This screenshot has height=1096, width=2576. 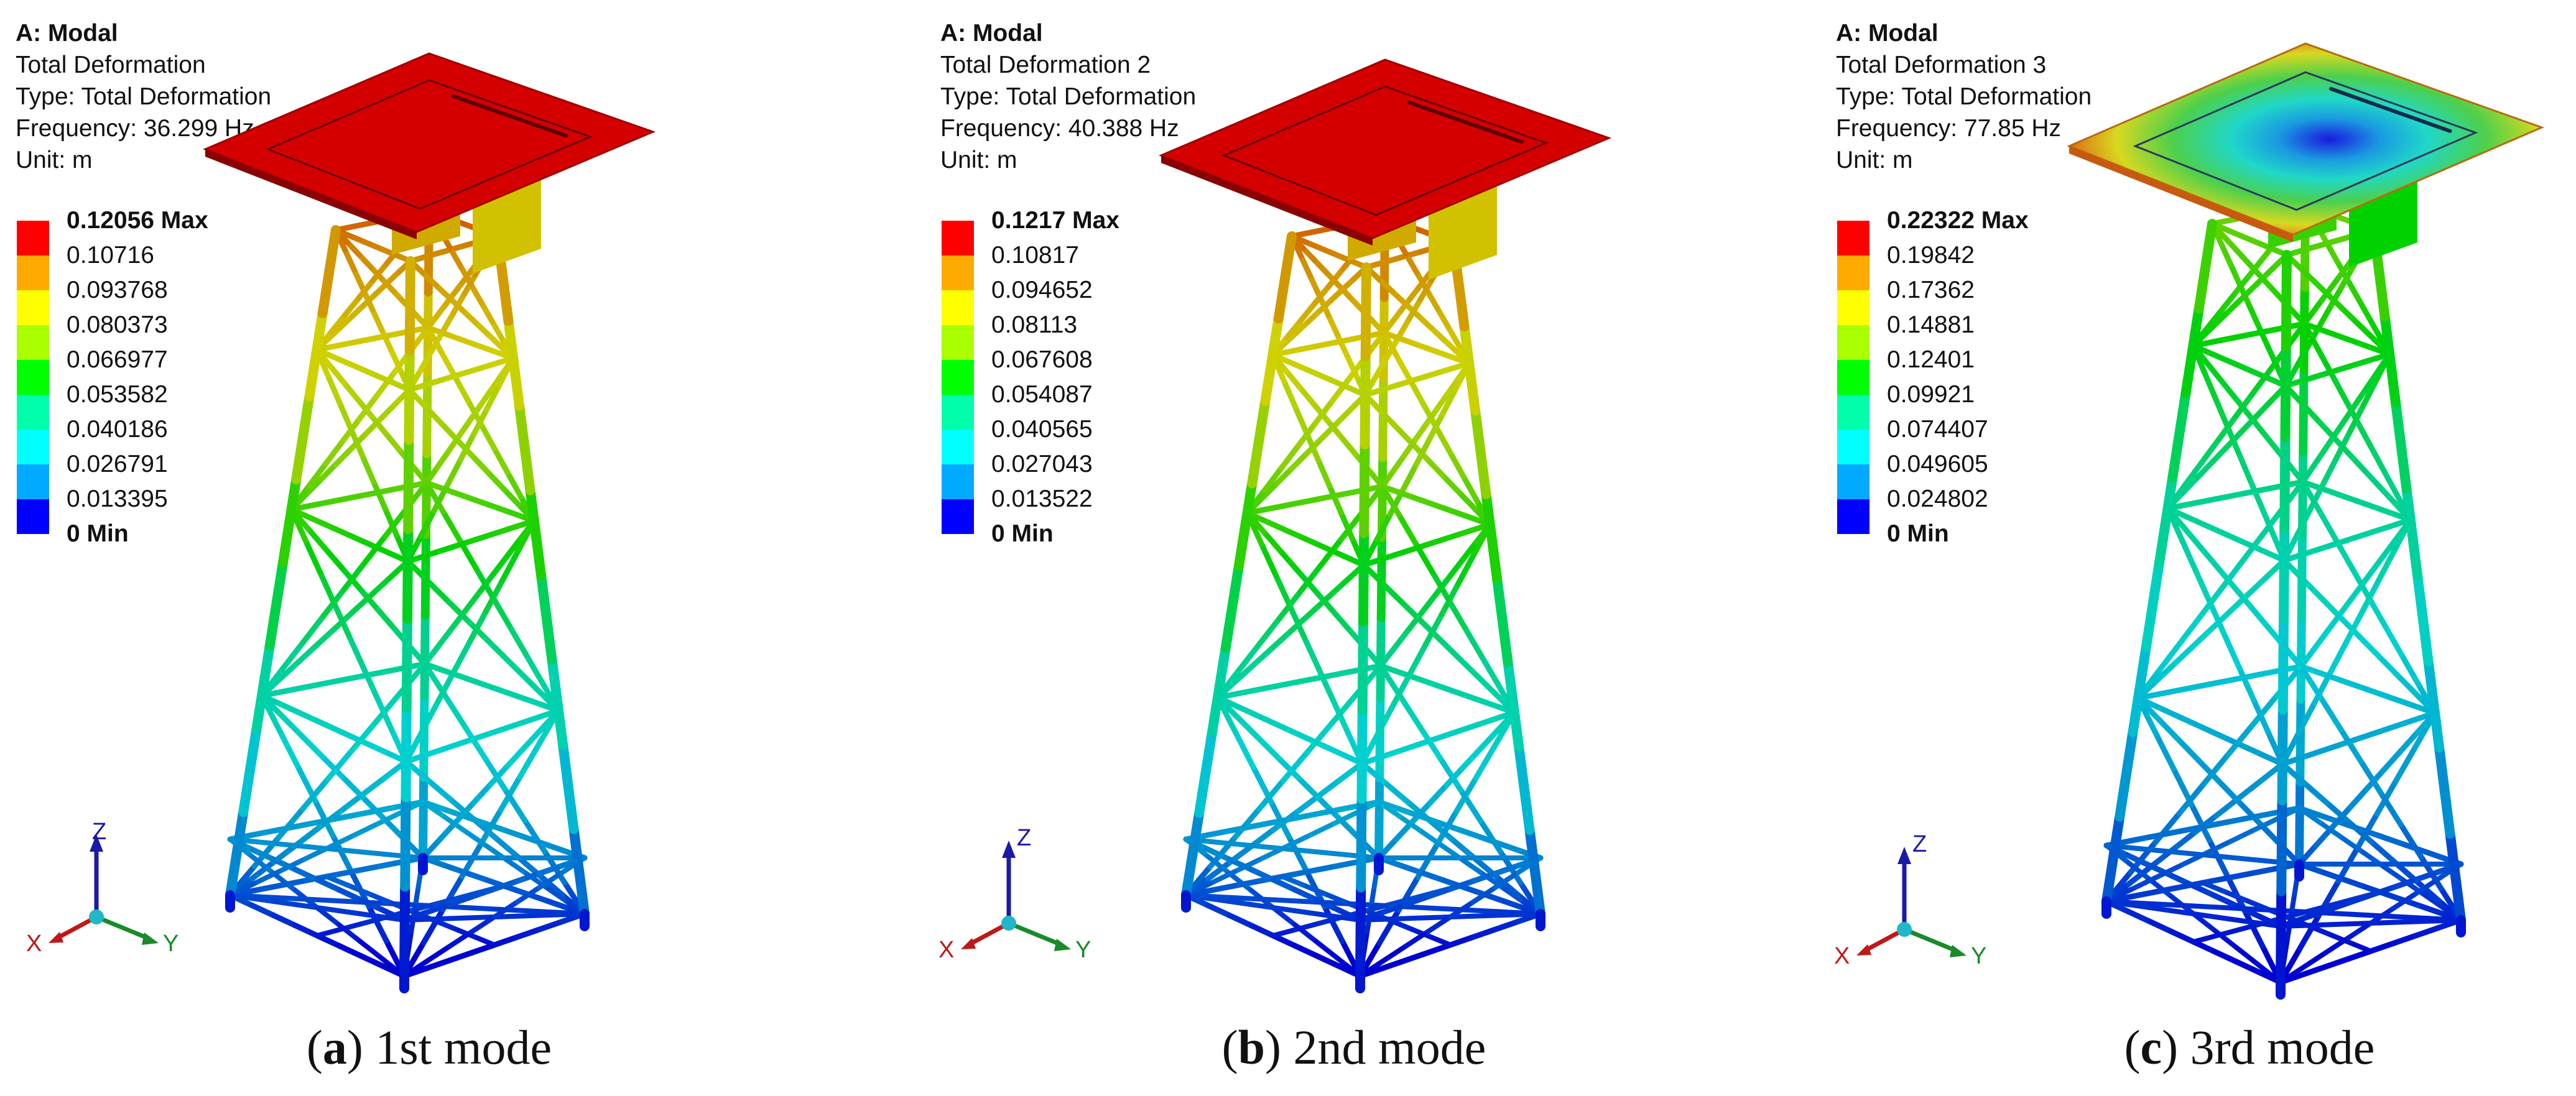 What do you see at coordinates (946, 950) in the screenshot?
I see `x-axis-label: X` at bounding box center [946, 950].